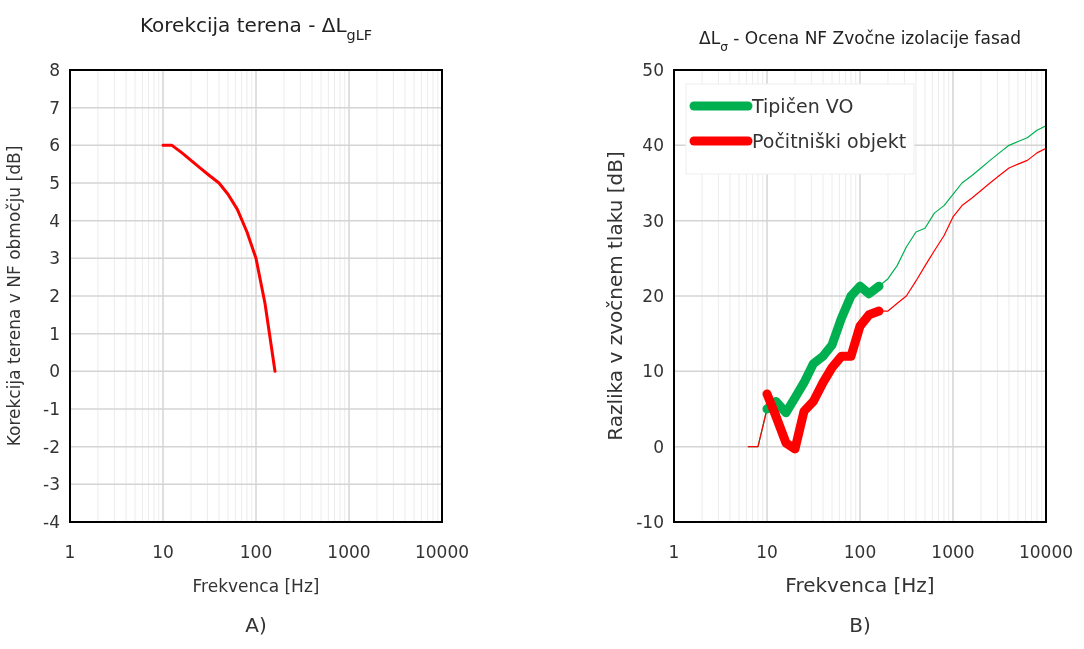 The image size is (1084, 649). Describe the element at coordinates (54, 183) in the screenshot. I see `y-tick-label: 5` at that location.